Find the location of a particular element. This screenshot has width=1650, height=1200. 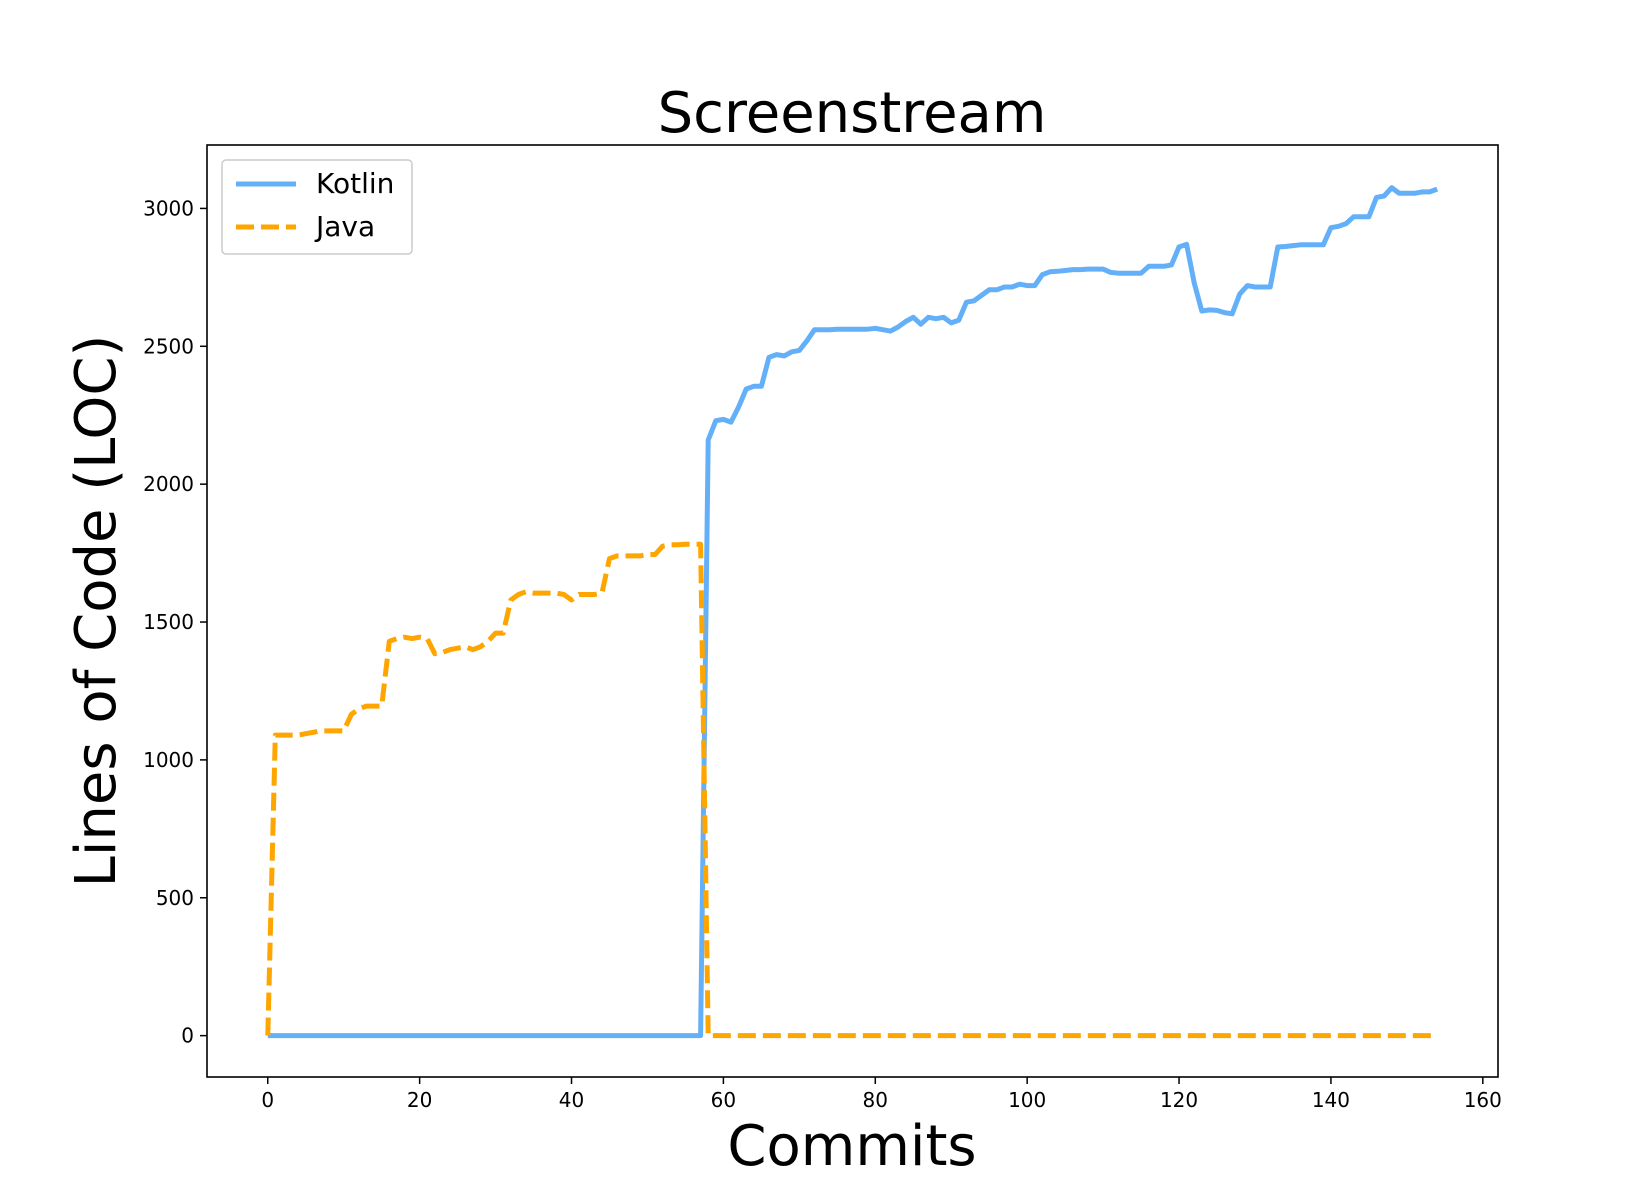

y-tick-label: 3000 is located at coordinates (168, 208).